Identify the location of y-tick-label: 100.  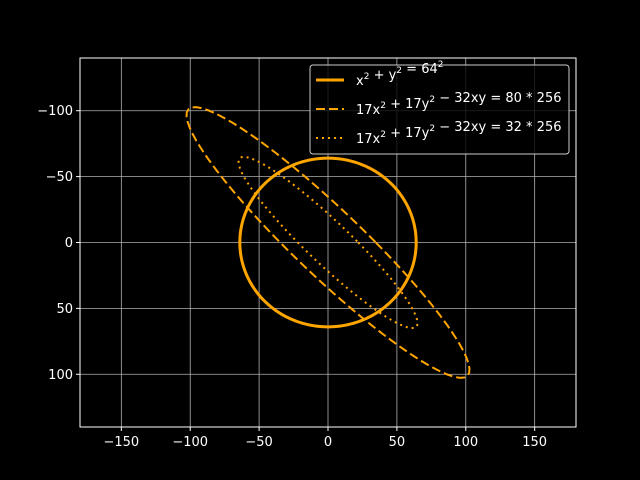
(60, 375).